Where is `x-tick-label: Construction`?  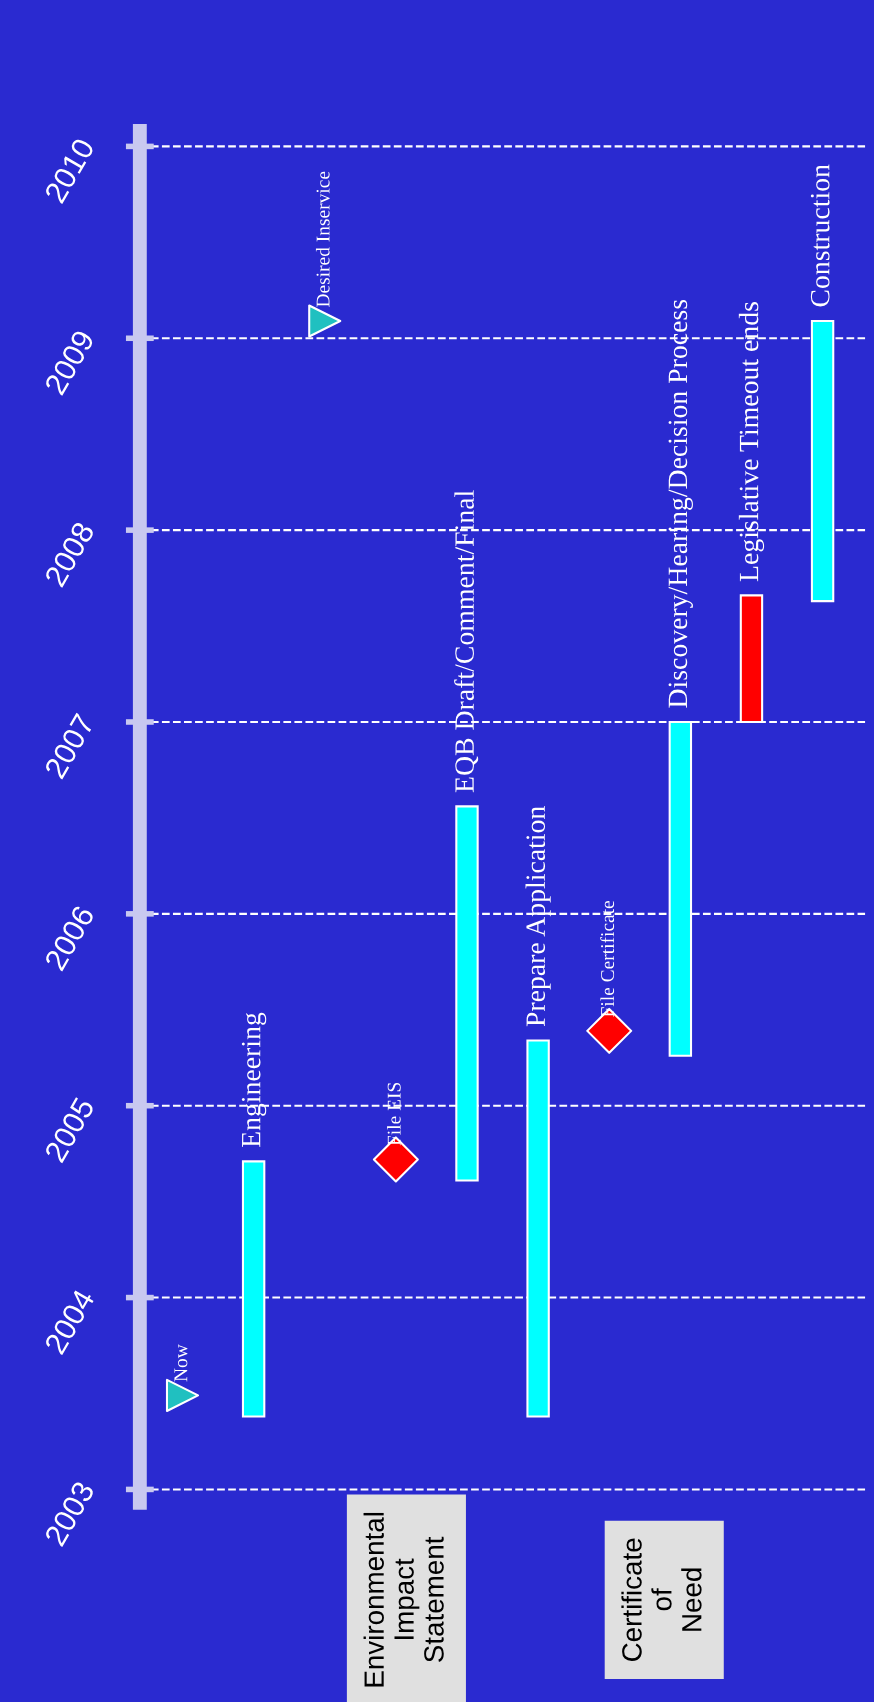 x-tick-label: Construction is located at coordinates (820, 235).